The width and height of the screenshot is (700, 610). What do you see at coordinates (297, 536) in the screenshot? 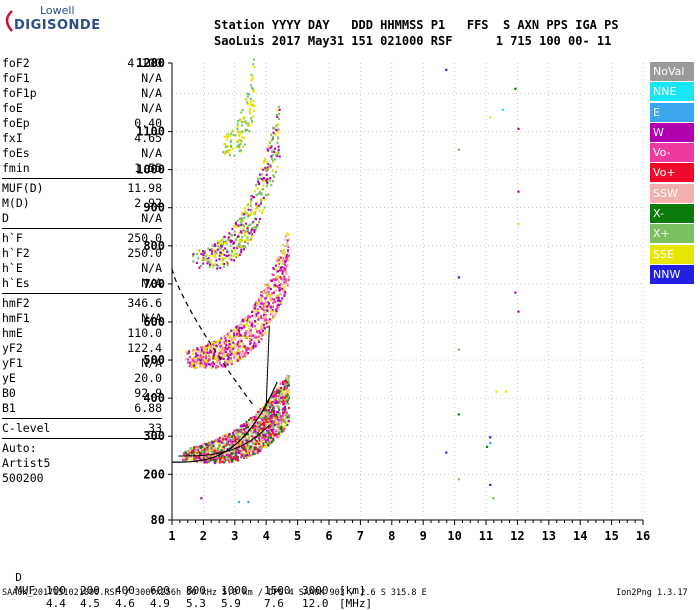
I see `x-tick-label: 5` at bounding box center [297, 536].